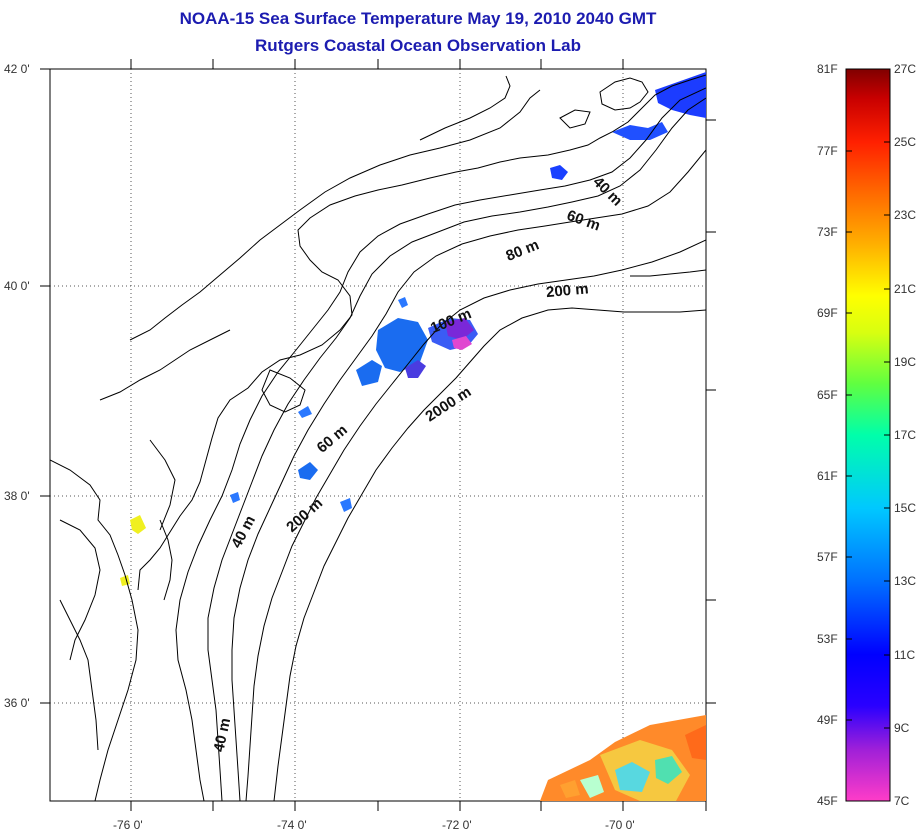  Describe the element at coordinates (827, 313) in the screenshot. I see `cbar-f-69: 69F` at that location.